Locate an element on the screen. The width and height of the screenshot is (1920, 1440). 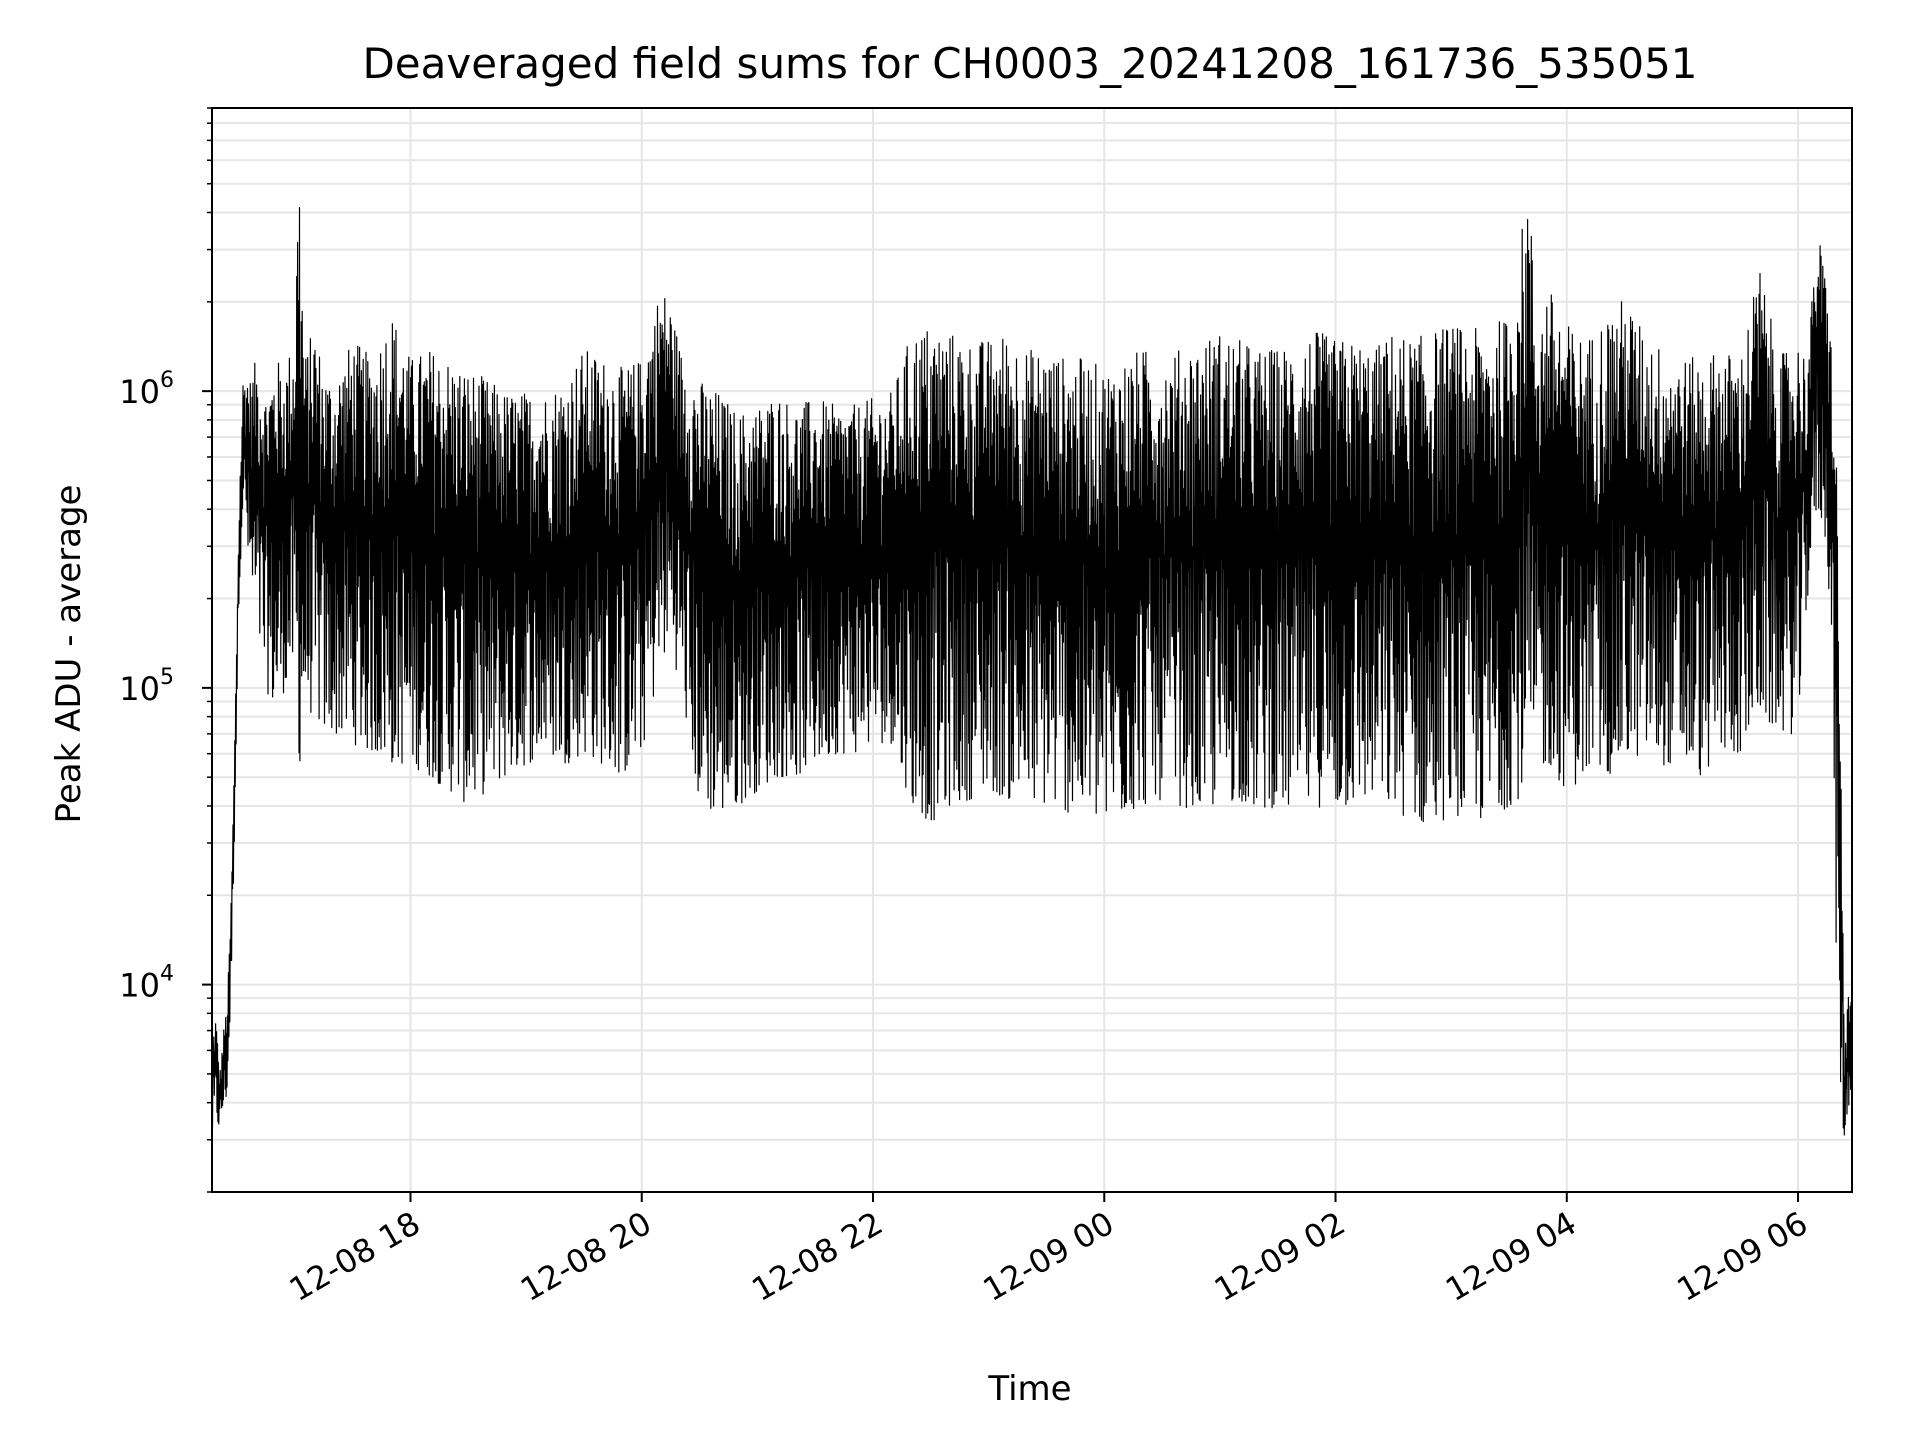
y-tick-label: 10⁵ is located at coordinates (146, 686).